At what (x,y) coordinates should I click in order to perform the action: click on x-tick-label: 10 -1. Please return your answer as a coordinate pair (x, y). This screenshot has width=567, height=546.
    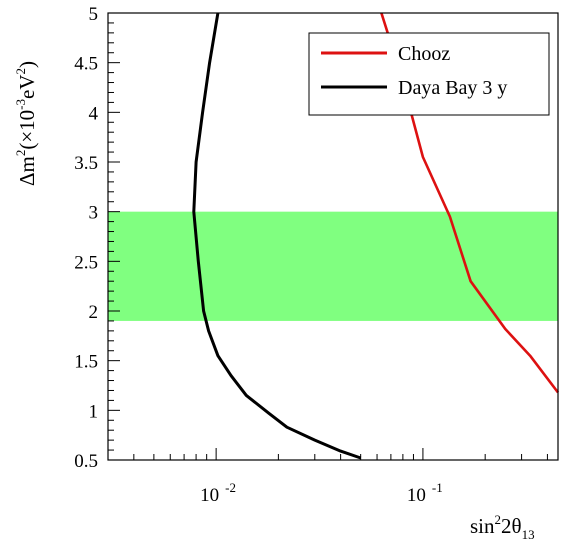
    Looking at the image, I should click on (425, 493).